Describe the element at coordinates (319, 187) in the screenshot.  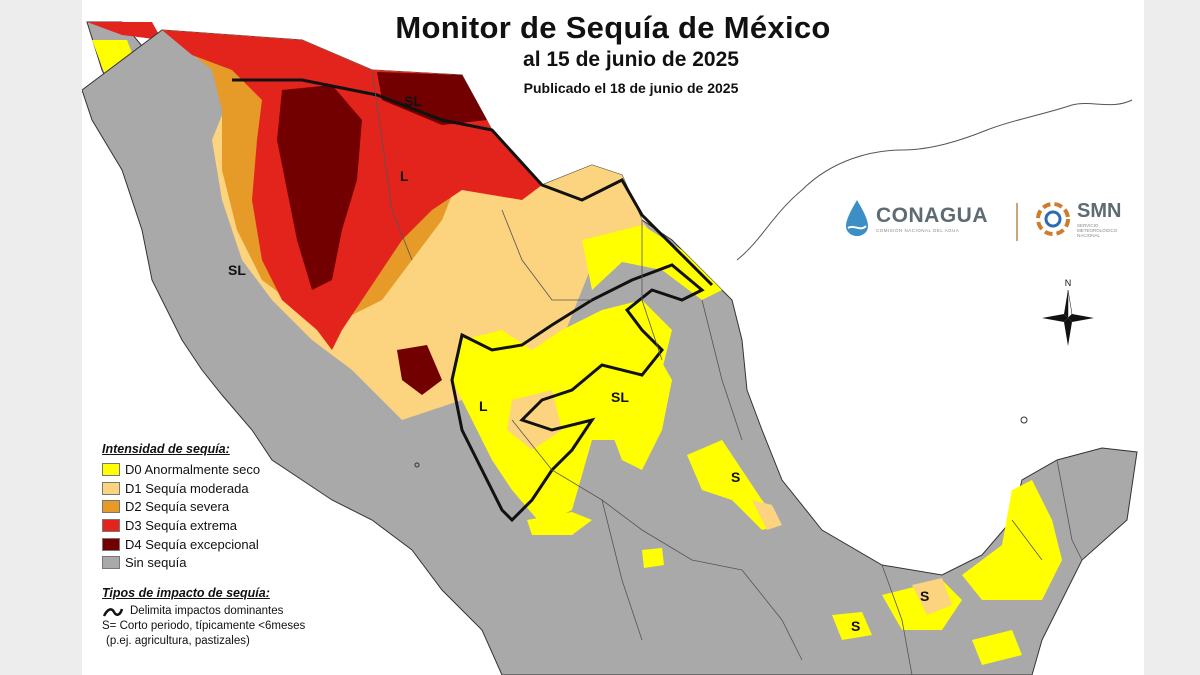
I see `north-d4-area` at that location.